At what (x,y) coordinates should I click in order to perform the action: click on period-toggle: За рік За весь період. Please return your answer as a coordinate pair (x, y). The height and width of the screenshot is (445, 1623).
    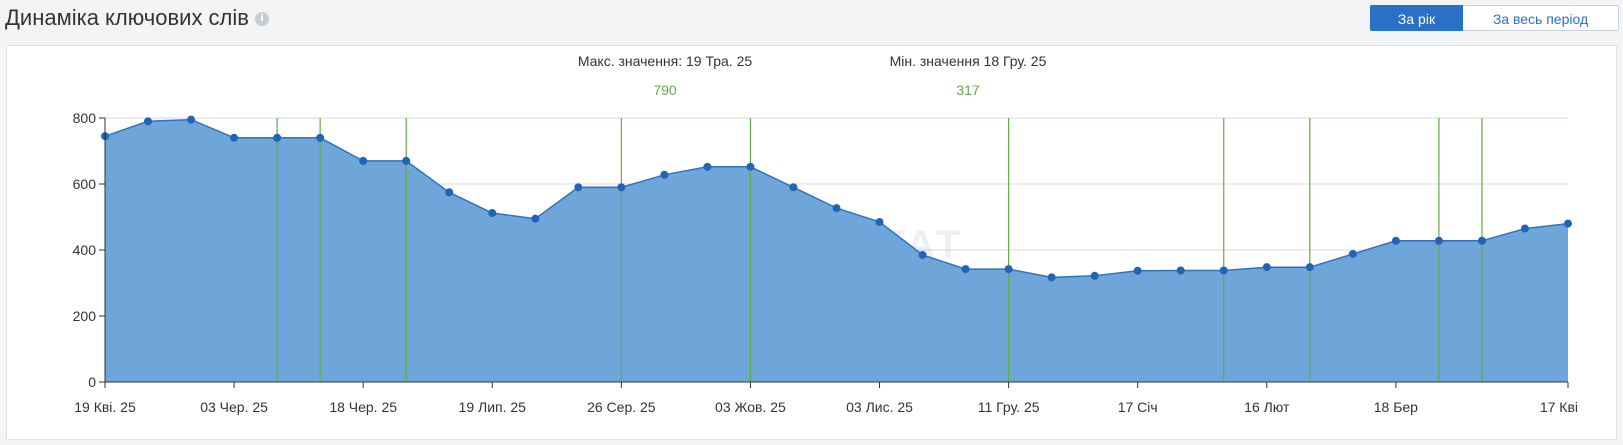
    Looking at the image, I should click on (1494, 18).